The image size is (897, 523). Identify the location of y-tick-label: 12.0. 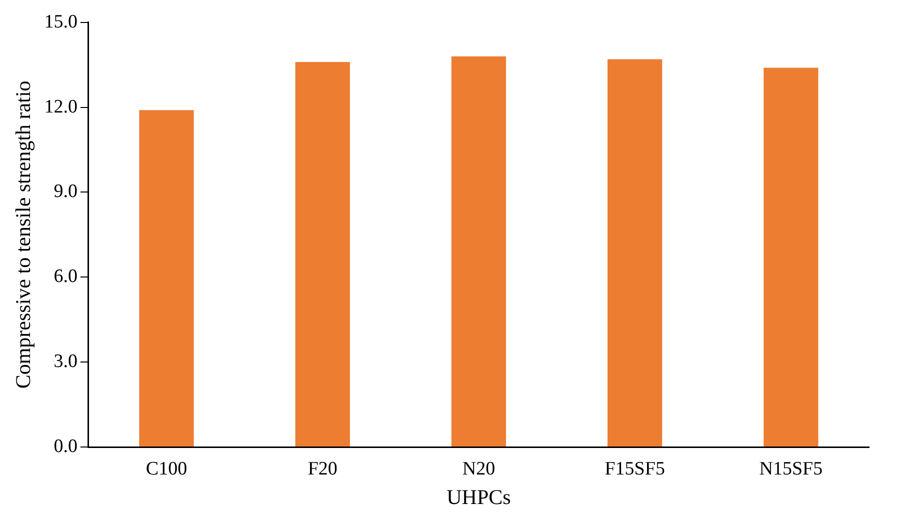
(61, 107).